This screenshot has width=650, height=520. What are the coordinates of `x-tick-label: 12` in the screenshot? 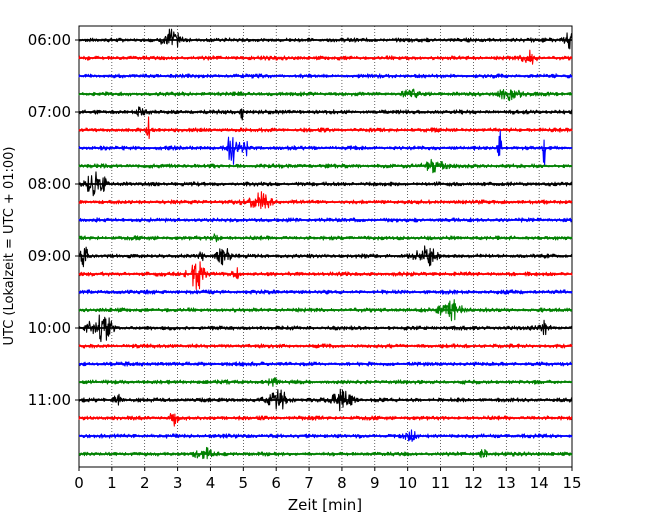 It's located at (473, 483).